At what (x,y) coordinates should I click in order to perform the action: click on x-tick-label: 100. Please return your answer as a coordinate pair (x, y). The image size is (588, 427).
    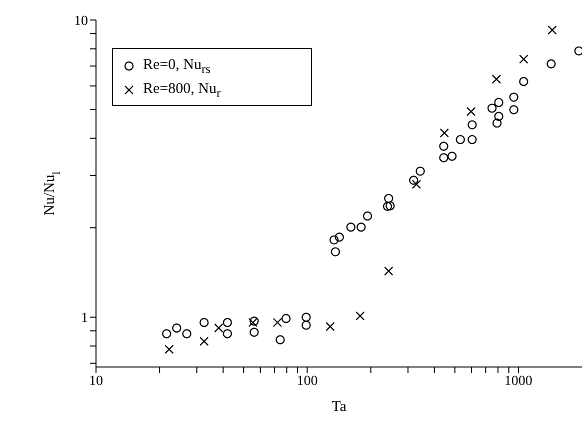
    Looking at the image, I should click on (307, 381).